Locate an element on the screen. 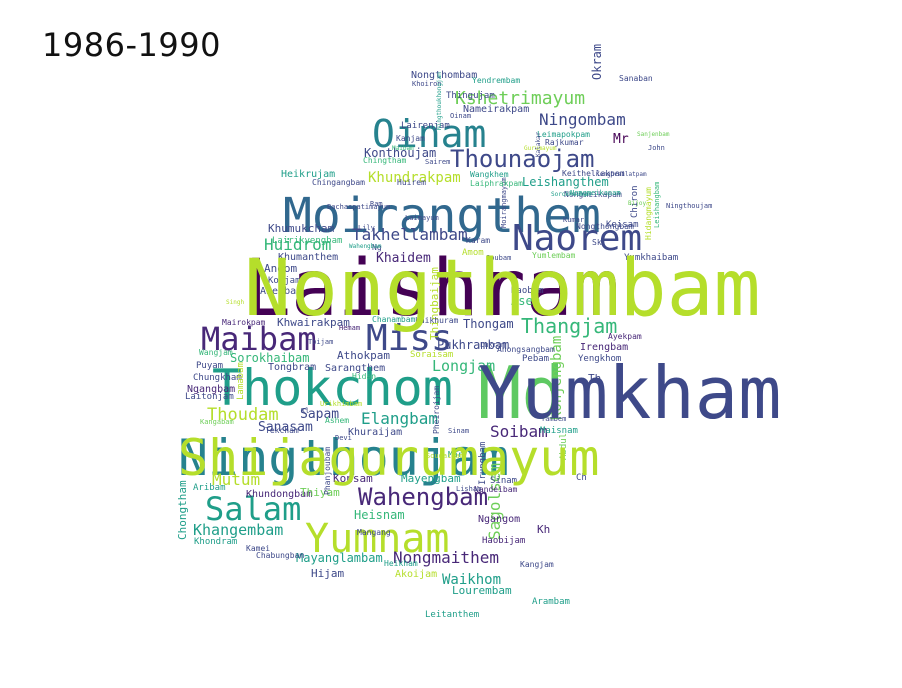 The width and height of the screenshot is (902, 688). cloud-word-tongbram: Tongbram is located at coordinates (292, 367).